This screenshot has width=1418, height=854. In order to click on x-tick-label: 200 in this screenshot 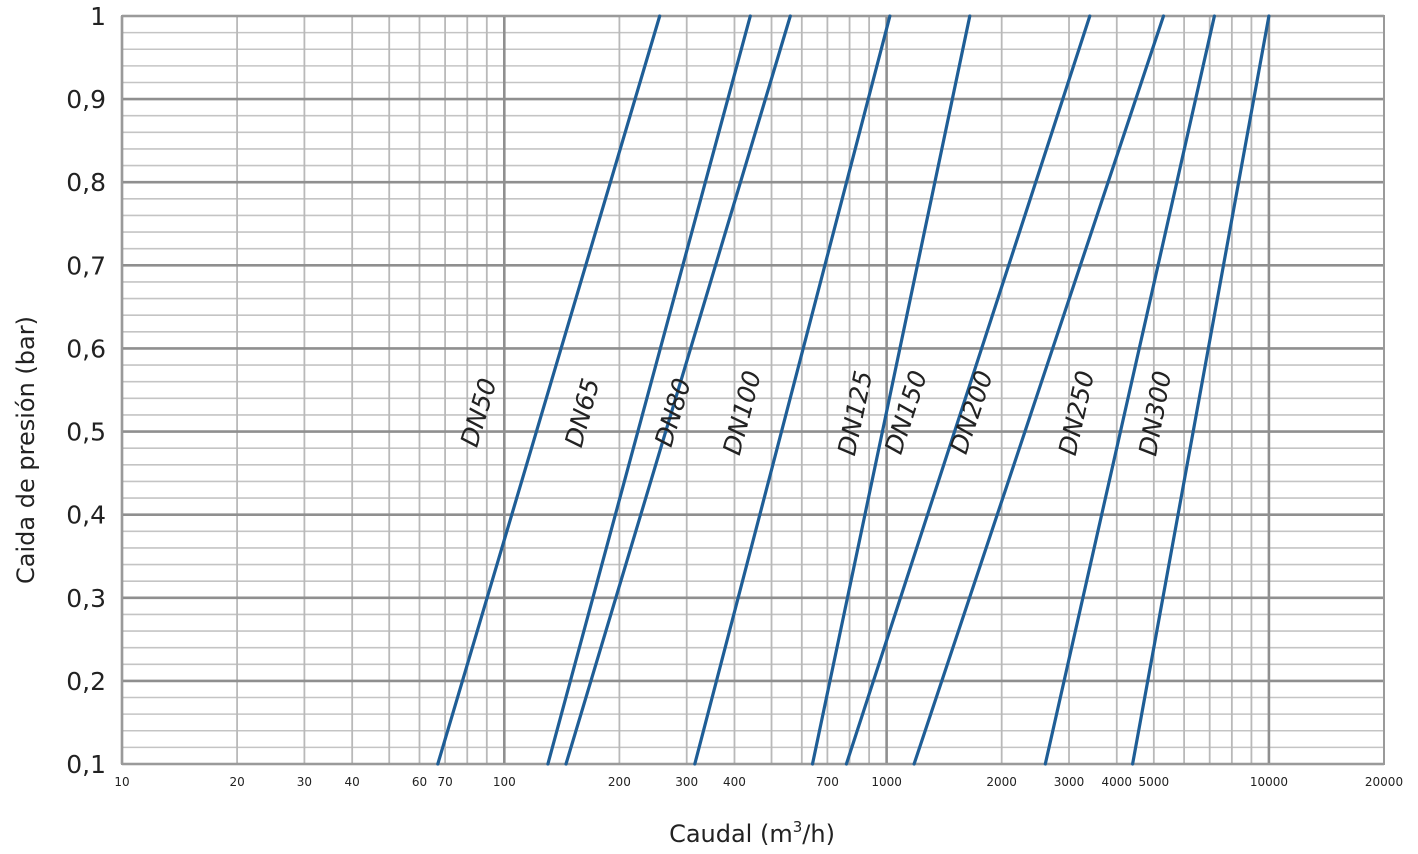, I will do `click(619, 782)`.